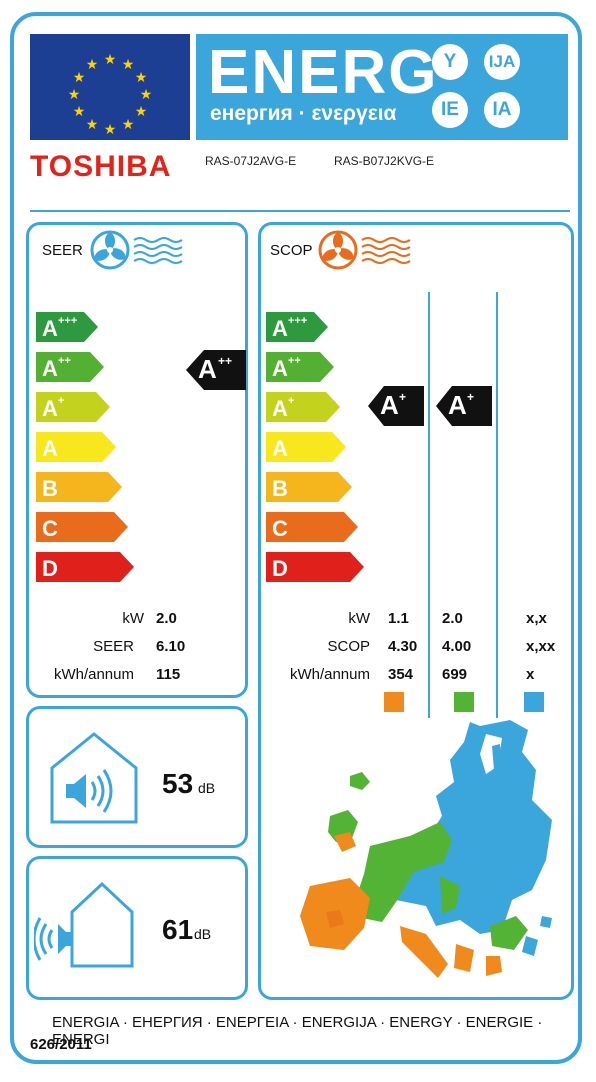 The width and height of the screenshot is (596, 1082). What do you see at coordinates (178, 929) in the screenshot?
I see `outdoor-noise-value: 61` at bounding box center [178, 929].